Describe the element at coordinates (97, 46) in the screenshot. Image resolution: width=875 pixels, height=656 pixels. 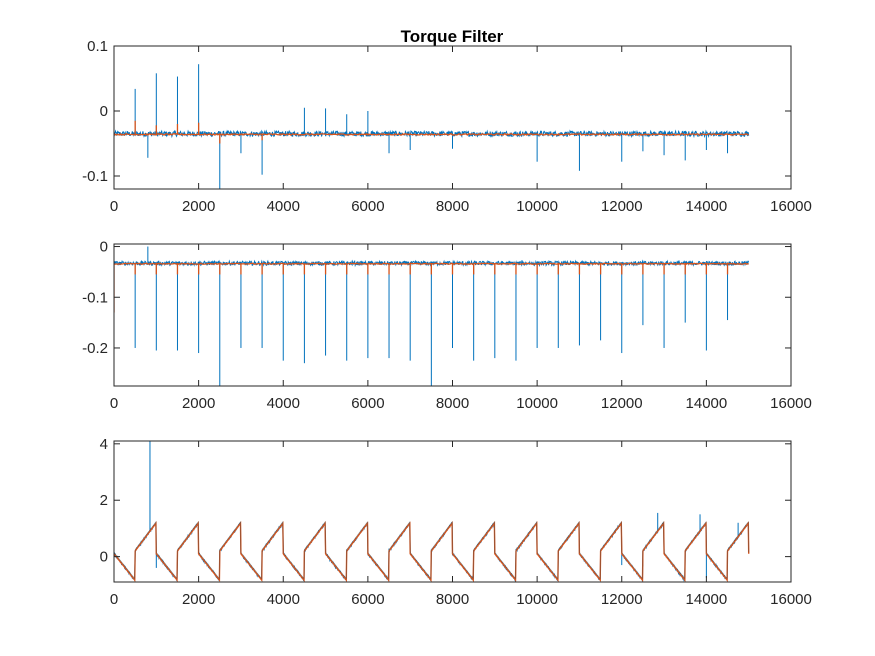
I see `y-tick-label: 0.1` at that location.